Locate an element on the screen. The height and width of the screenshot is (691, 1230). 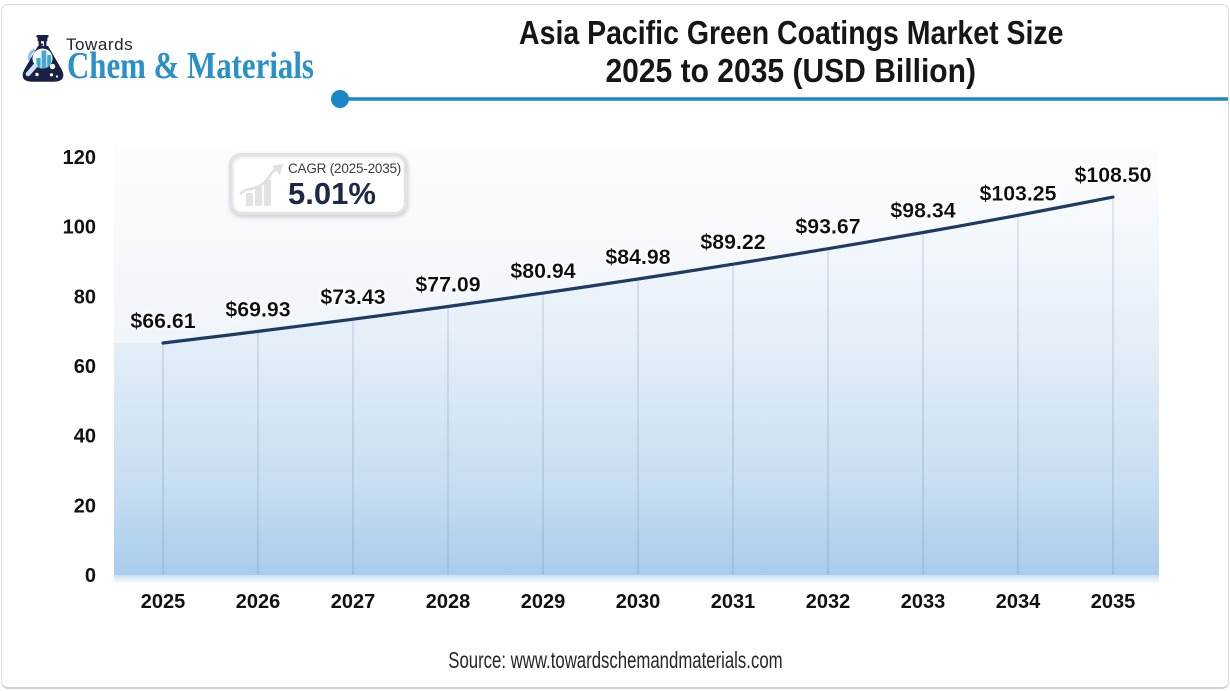
svg-text: 2025 is located at coordinates (163, 602).